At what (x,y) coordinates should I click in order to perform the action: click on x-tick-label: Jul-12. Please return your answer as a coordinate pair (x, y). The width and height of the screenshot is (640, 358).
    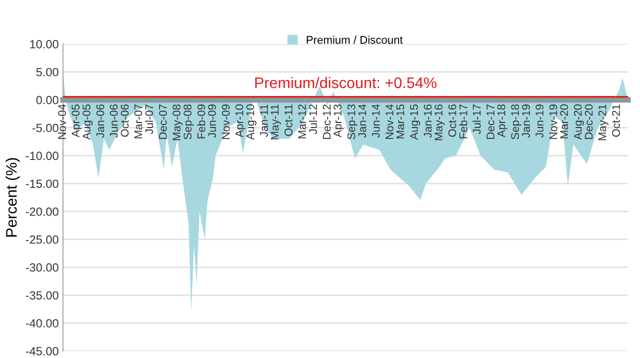
    Looking at the image, I should click on (312, 119).